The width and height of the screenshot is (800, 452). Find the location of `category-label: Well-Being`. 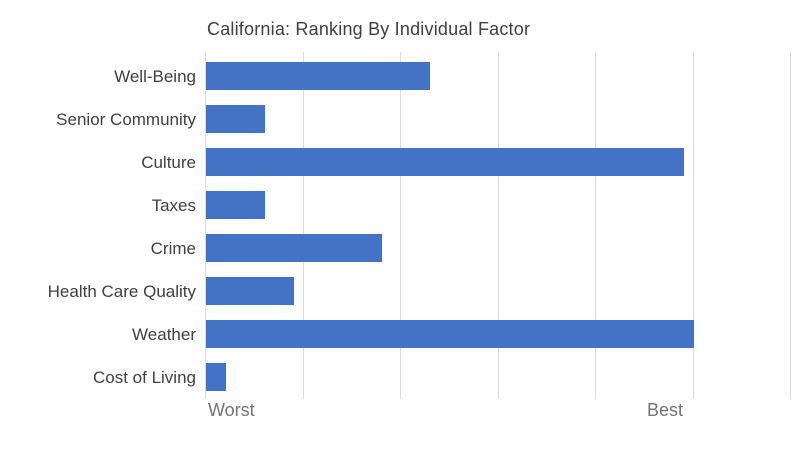

category-label: Well-Being is located at coordinates (155, 76).